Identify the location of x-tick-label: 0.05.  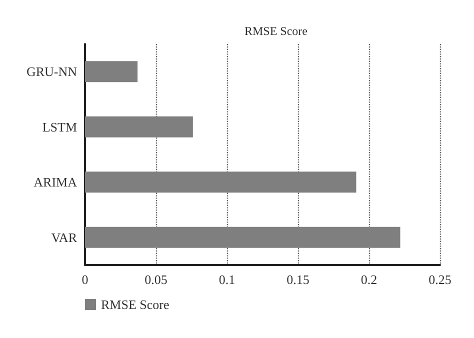
(156, 279).